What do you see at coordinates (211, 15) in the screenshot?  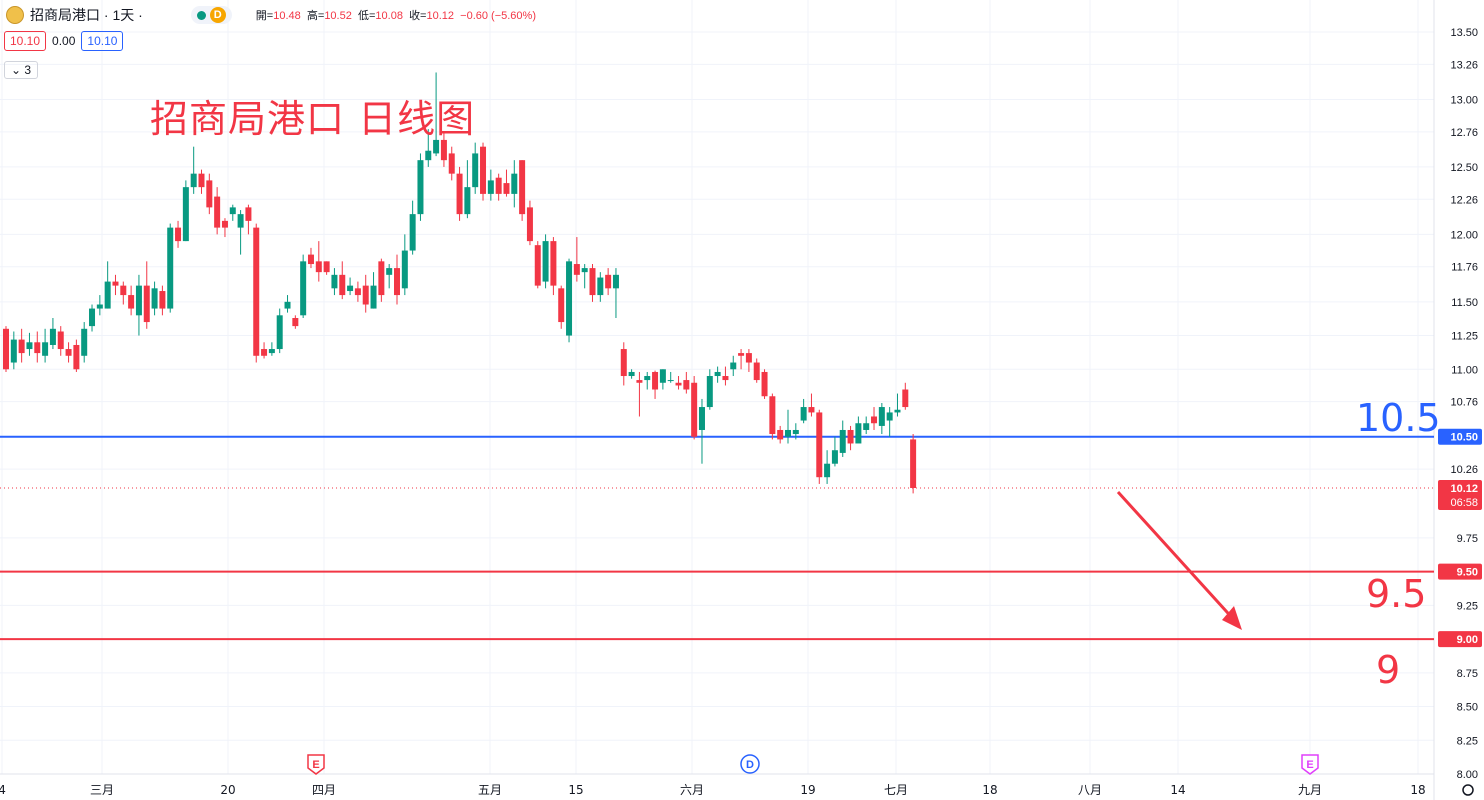 I see `market-status-pill: D` at bounding box center [211, 15].